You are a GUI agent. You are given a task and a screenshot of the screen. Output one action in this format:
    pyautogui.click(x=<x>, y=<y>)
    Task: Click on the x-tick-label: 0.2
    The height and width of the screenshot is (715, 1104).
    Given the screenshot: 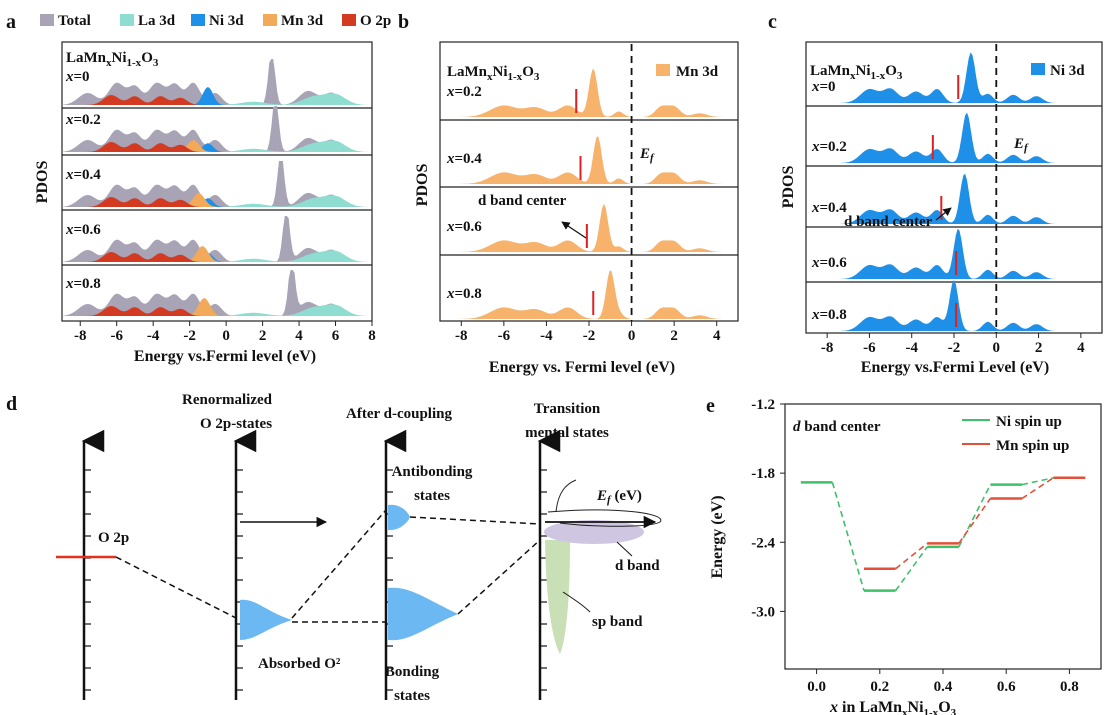 What is the action you would take?
    pyautogui.click(x=879, y=687)
    